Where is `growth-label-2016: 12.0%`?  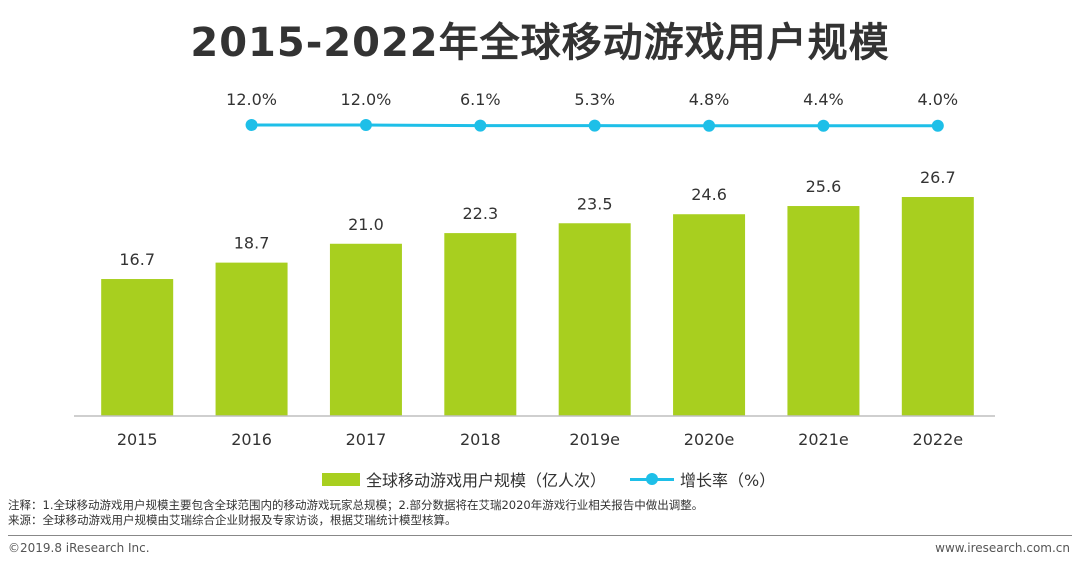
growth-label-2016: 12.0% is located at coordinates (251, 99).